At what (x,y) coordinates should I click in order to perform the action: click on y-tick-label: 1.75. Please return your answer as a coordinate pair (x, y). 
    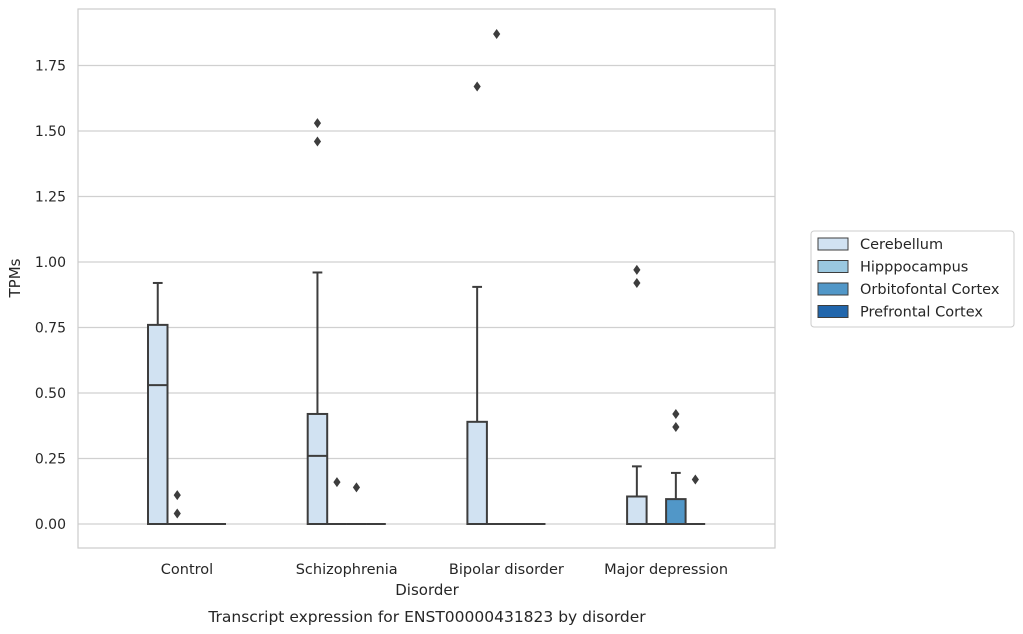
    Looking at the image, I should click on (50, 67).